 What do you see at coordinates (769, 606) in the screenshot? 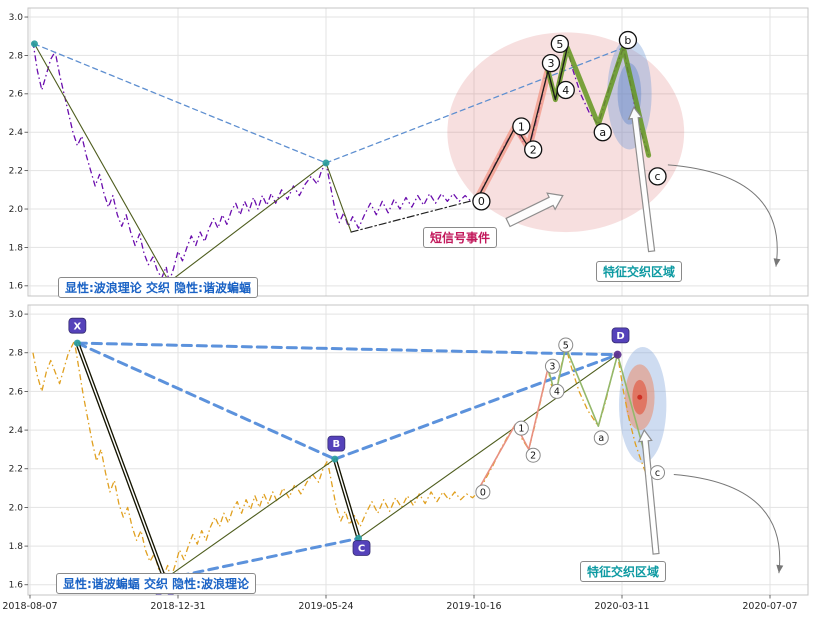
I see `svg-text: 2020-07-07` at bounding box center [769, 606].